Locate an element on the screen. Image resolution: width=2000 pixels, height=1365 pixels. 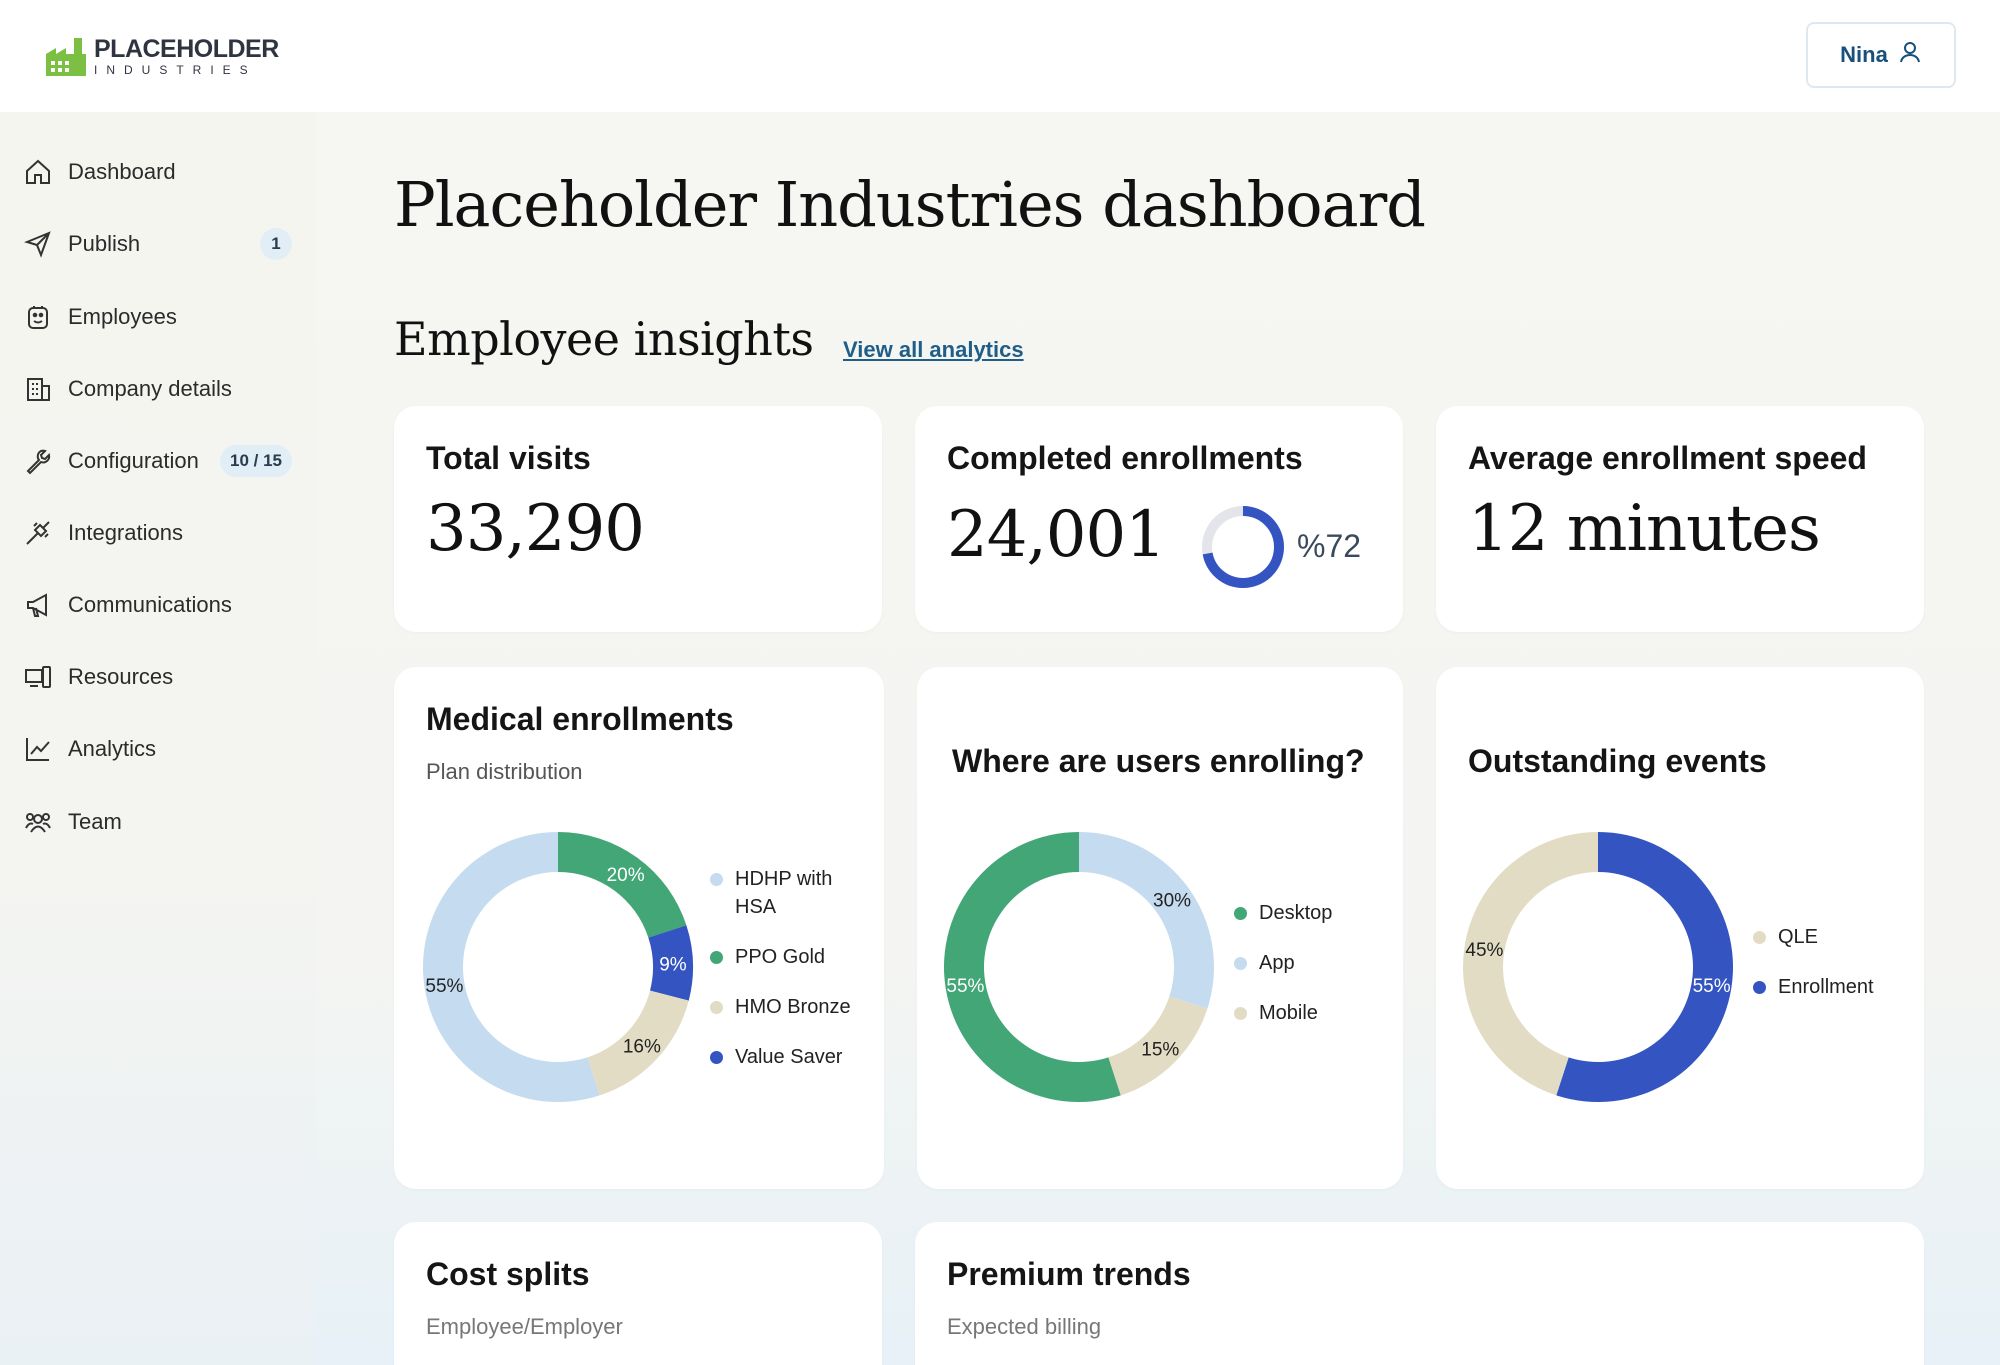
sidebar-item-resources: Resources is located at coordinates (157, 677).